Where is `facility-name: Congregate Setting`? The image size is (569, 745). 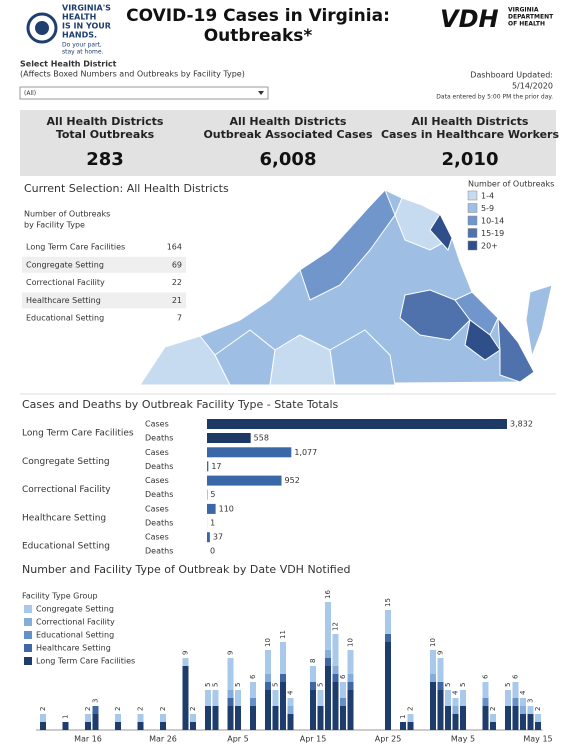 facility-name: Congregate Setting is located at coordinates (65, 264).